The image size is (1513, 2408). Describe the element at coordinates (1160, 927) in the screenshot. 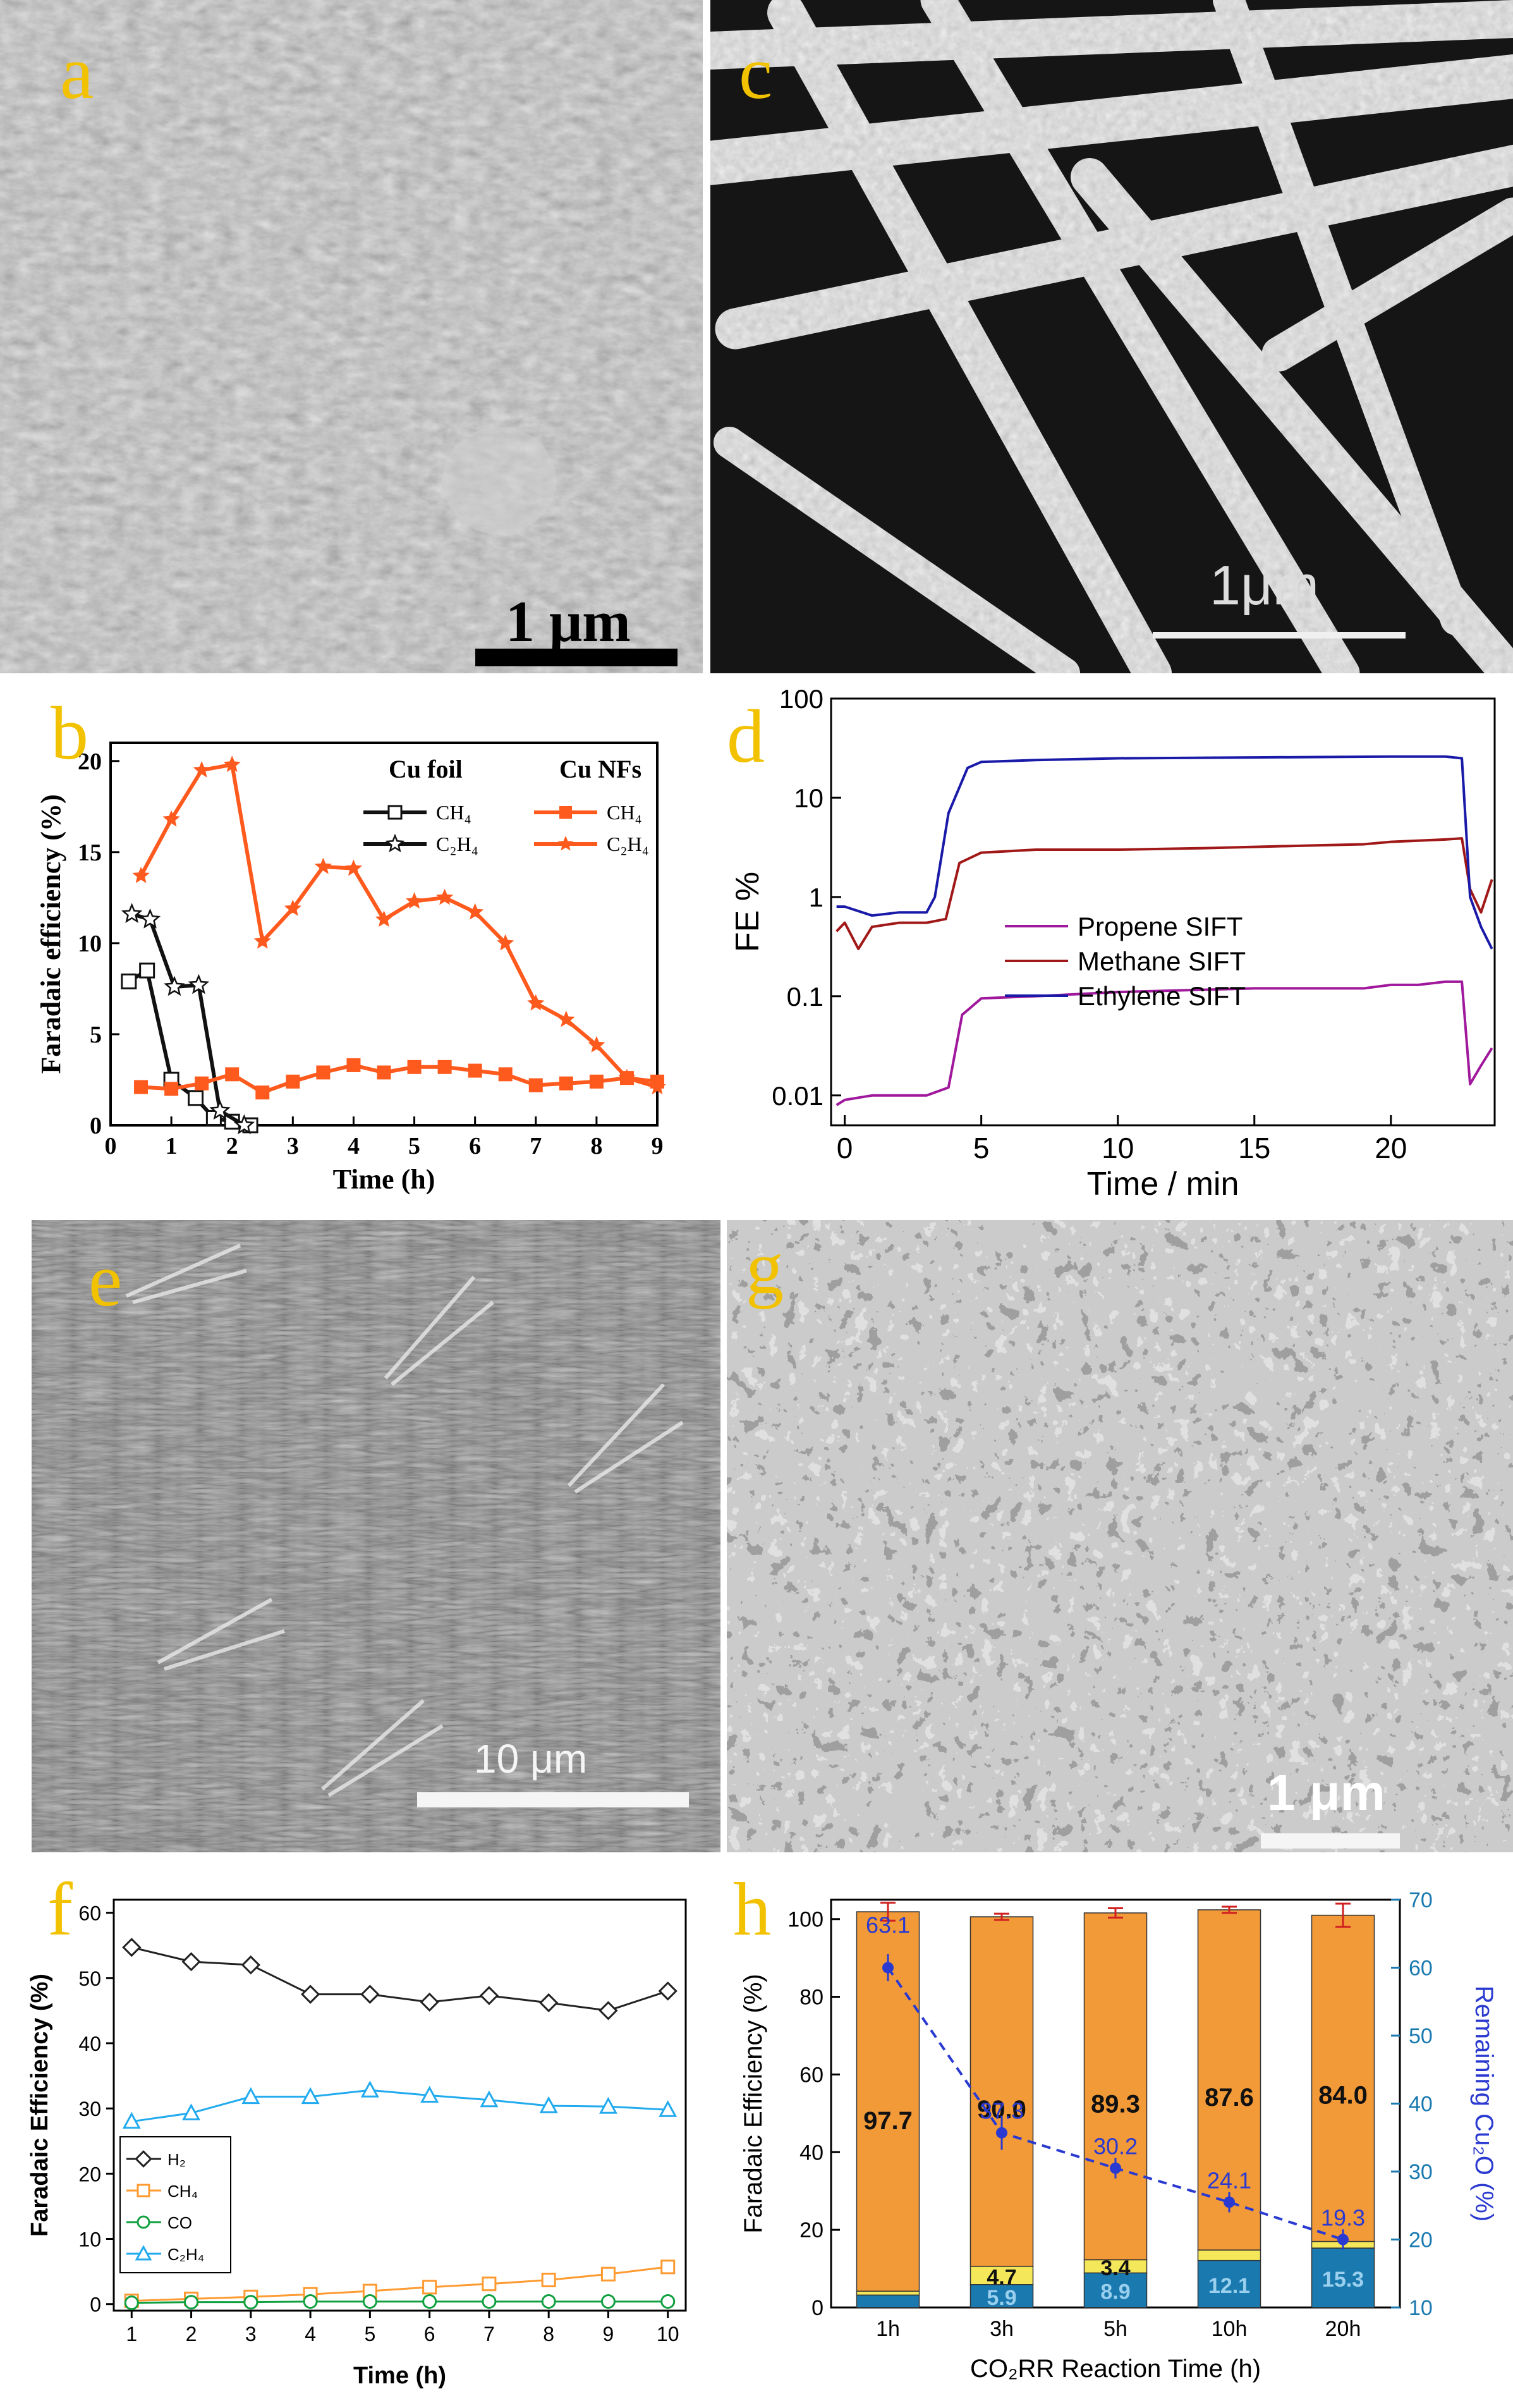

I see `legend-entry-d: Propene SIFT` at that location.